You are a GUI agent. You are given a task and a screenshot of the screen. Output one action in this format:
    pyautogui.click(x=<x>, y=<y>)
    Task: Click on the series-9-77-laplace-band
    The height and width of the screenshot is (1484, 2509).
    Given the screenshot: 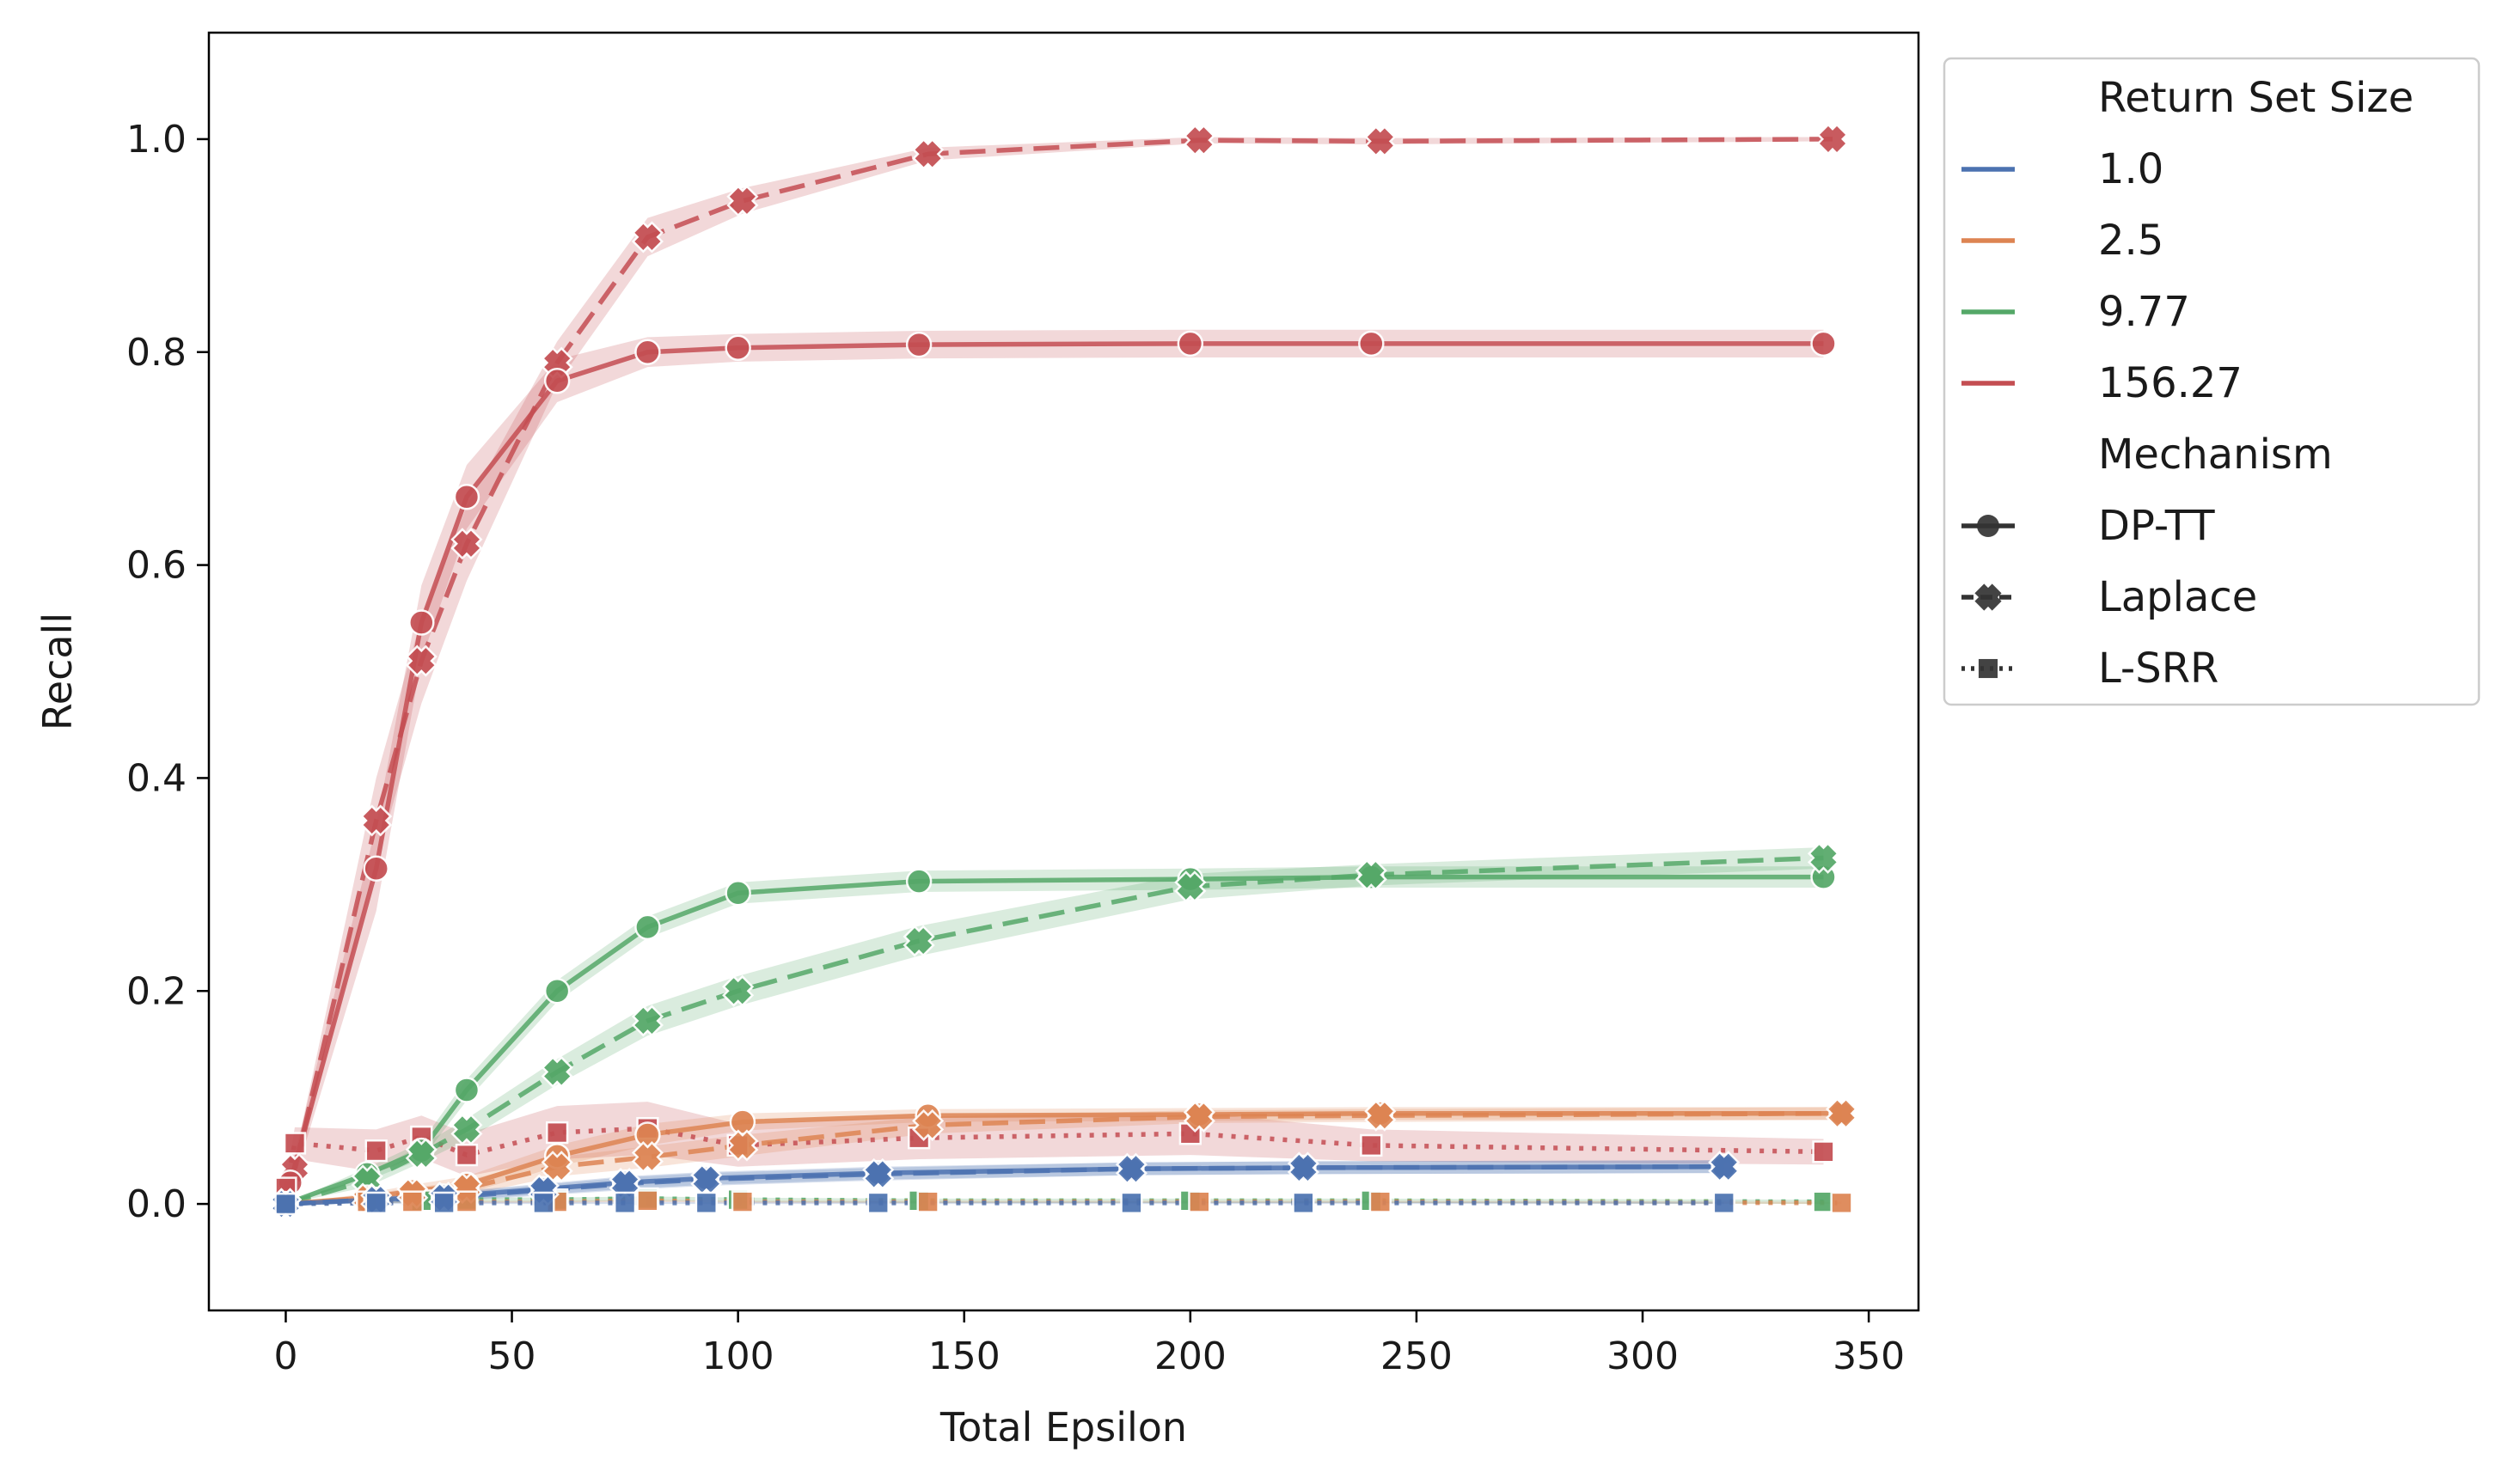 What is the action you would take?
    pyautogui.click(x=1055, y=1026)
    